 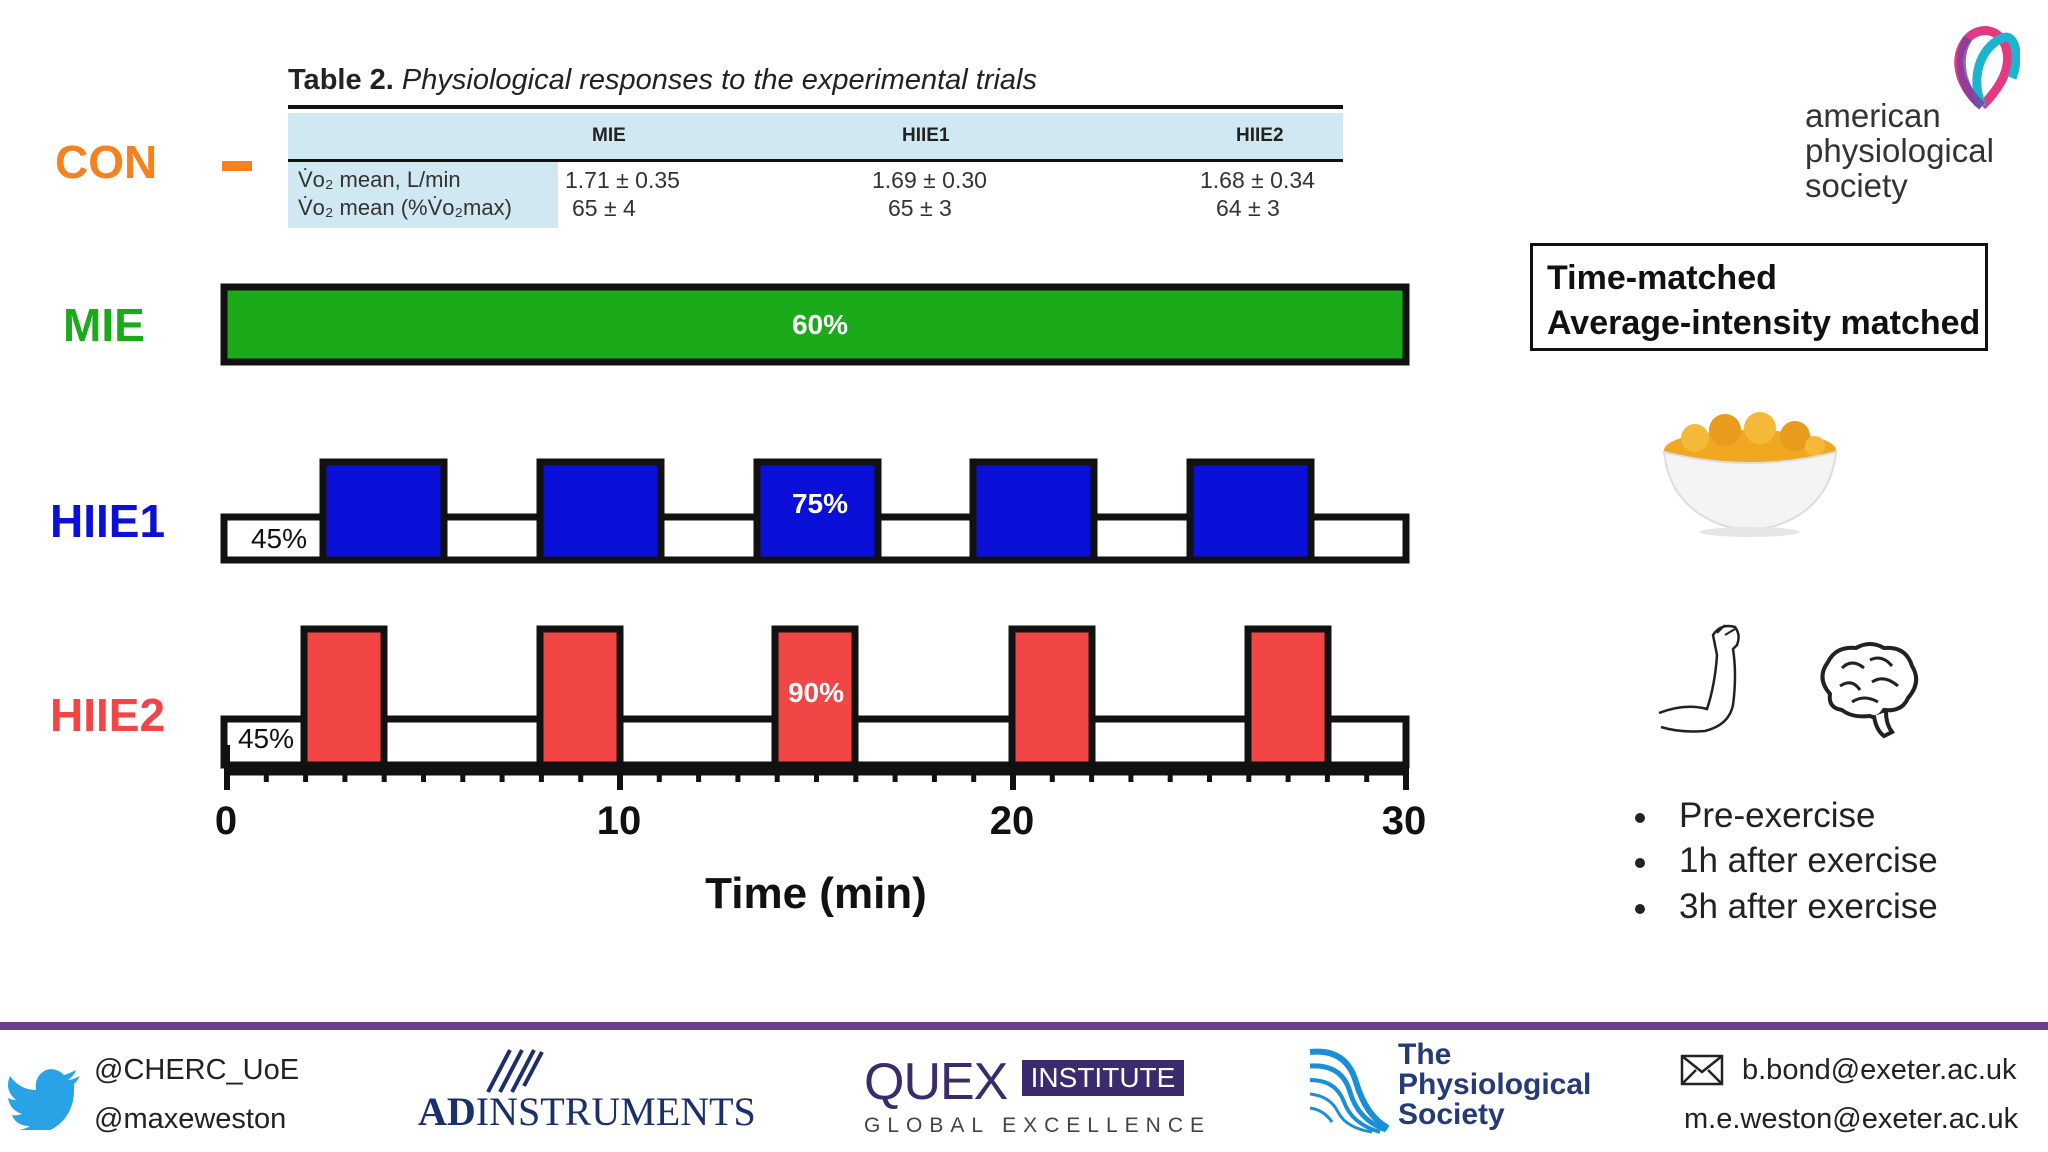 I want to click on aps-logo-text: american physiological society, so click(x=1899, y=150).